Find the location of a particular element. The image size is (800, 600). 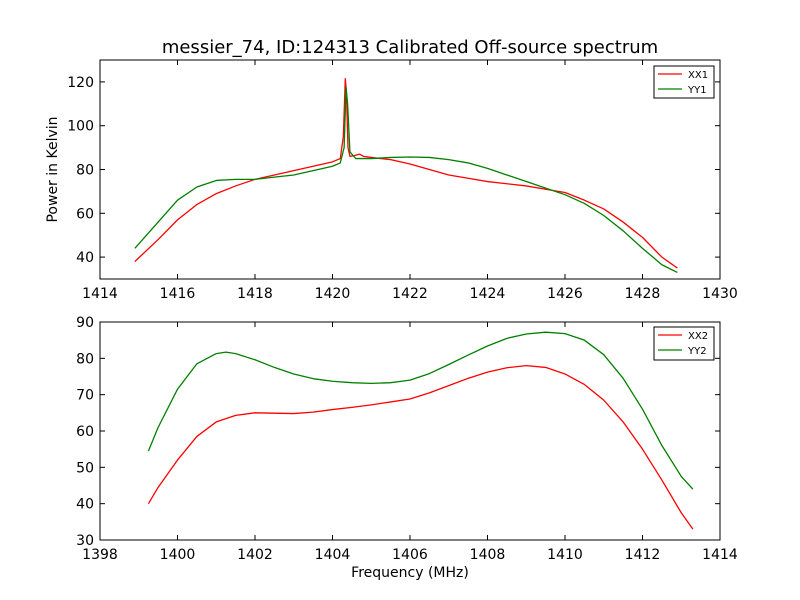

chart-2-legend-label-yy2: YY2 is located at coordinates (697, 351).